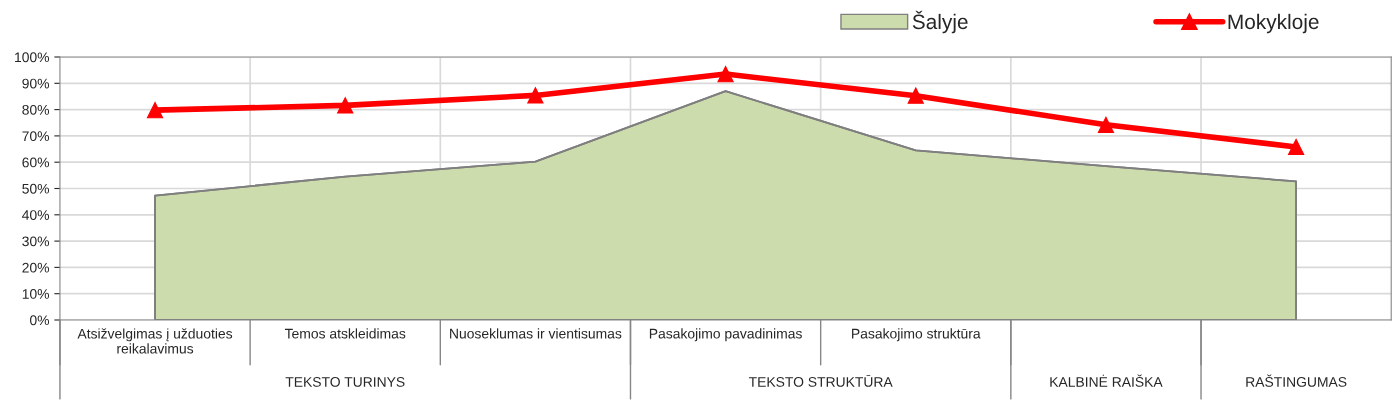  Describe the element at coordinates (1106, 380) in the screenshot. I see `text: KALBINĖ RAIŠKA` at that location.